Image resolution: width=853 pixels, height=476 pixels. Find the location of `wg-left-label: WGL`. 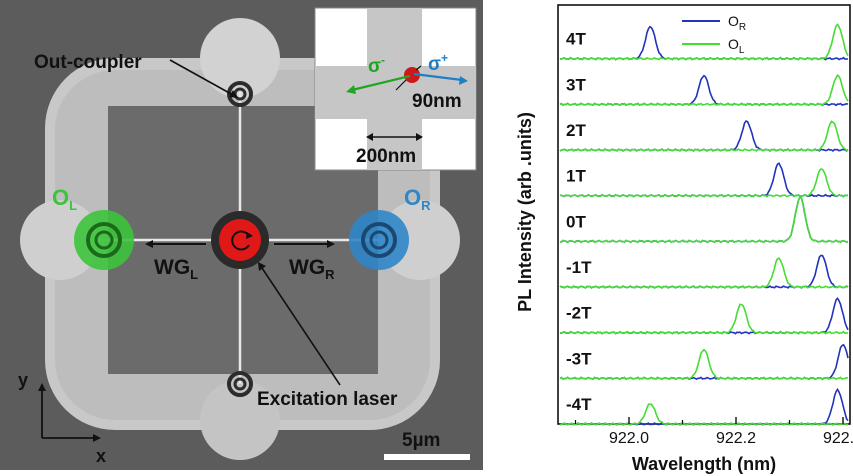

wg-left-label: WGL is located at coordinates (176, 269).